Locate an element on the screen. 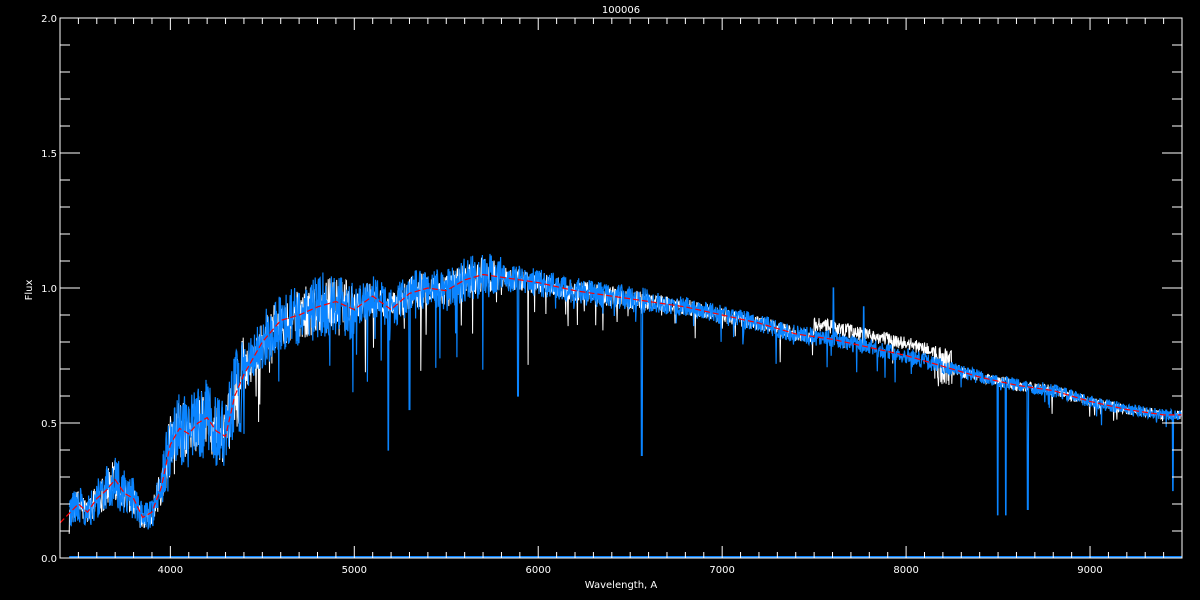 Image resolution: width=1200 pixels, height=600 pixels. x-tick-label: 4000 is located at coordinates (170, 570).